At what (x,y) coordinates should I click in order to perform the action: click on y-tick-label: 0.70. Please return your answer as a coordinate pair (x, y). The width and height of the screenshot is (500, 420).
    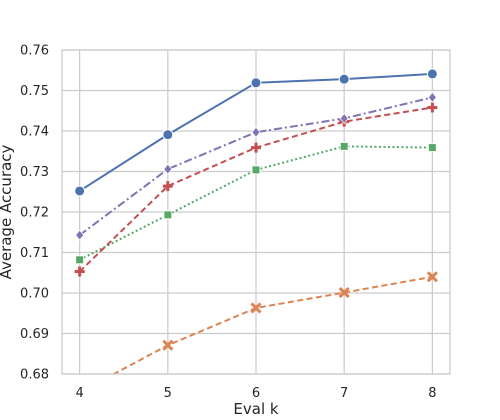
    Looking at the image, I should click on (34, 294).